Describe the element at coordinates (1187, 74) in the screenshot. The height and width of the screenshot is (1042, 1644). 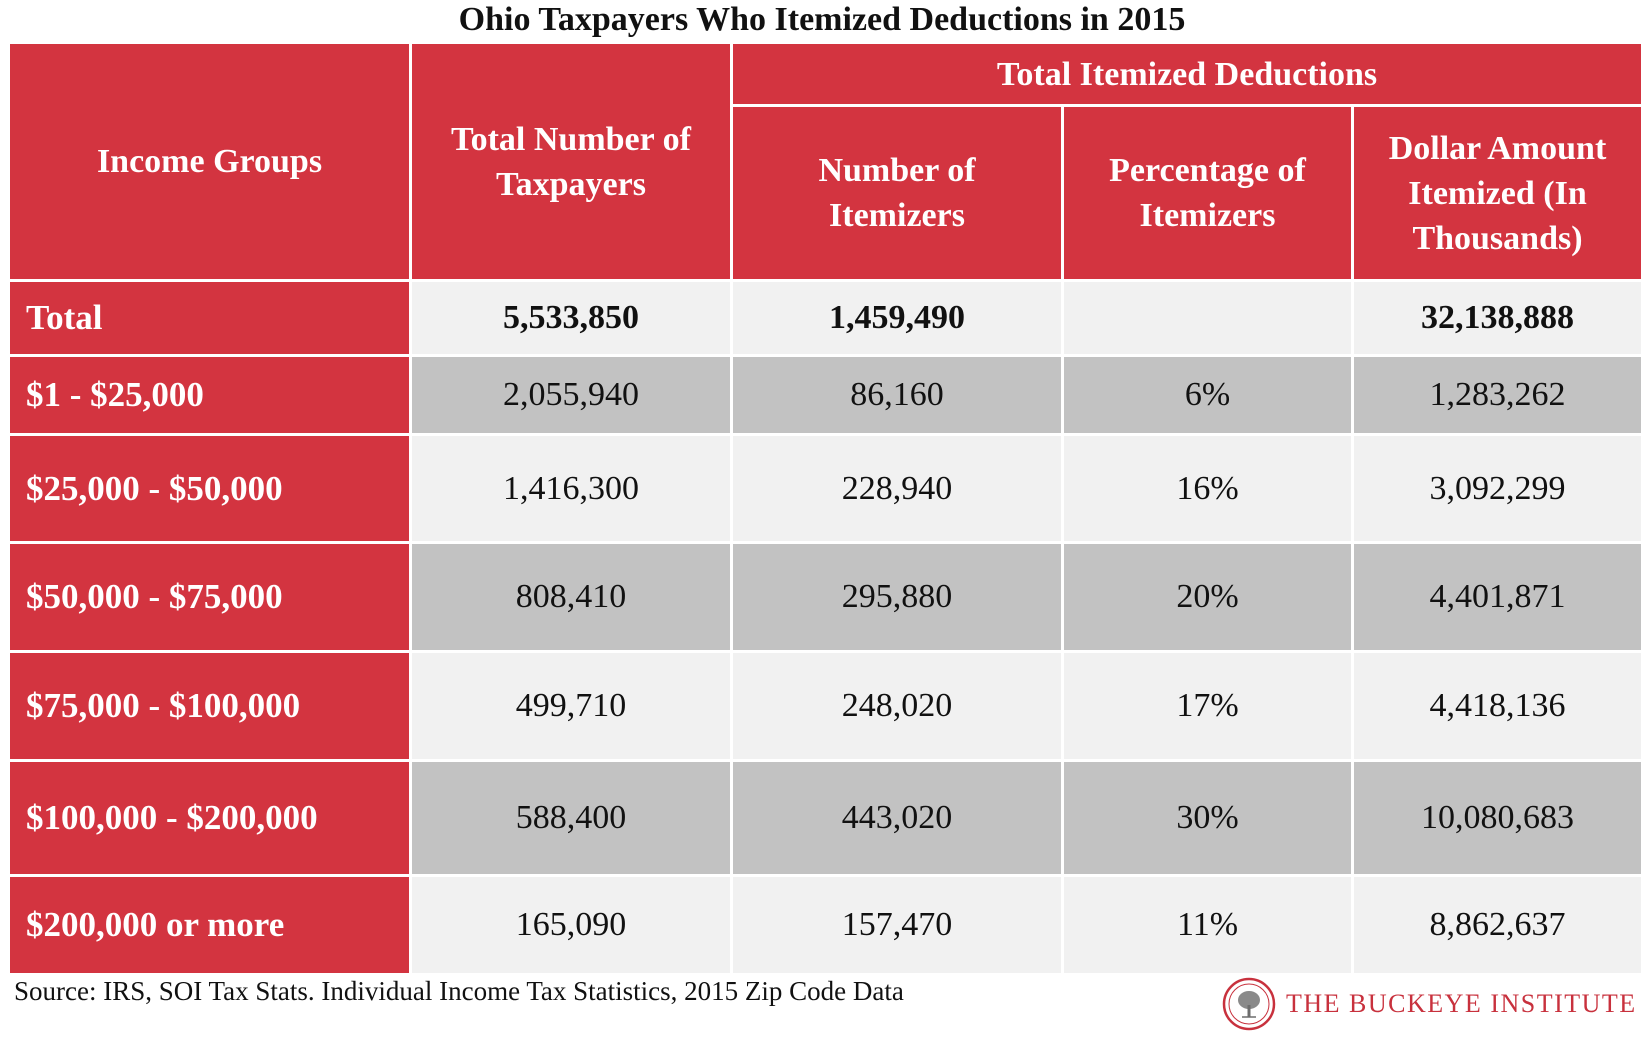
I see `header-total-itemized-deductions: Total Itemized Deductions` at that location.